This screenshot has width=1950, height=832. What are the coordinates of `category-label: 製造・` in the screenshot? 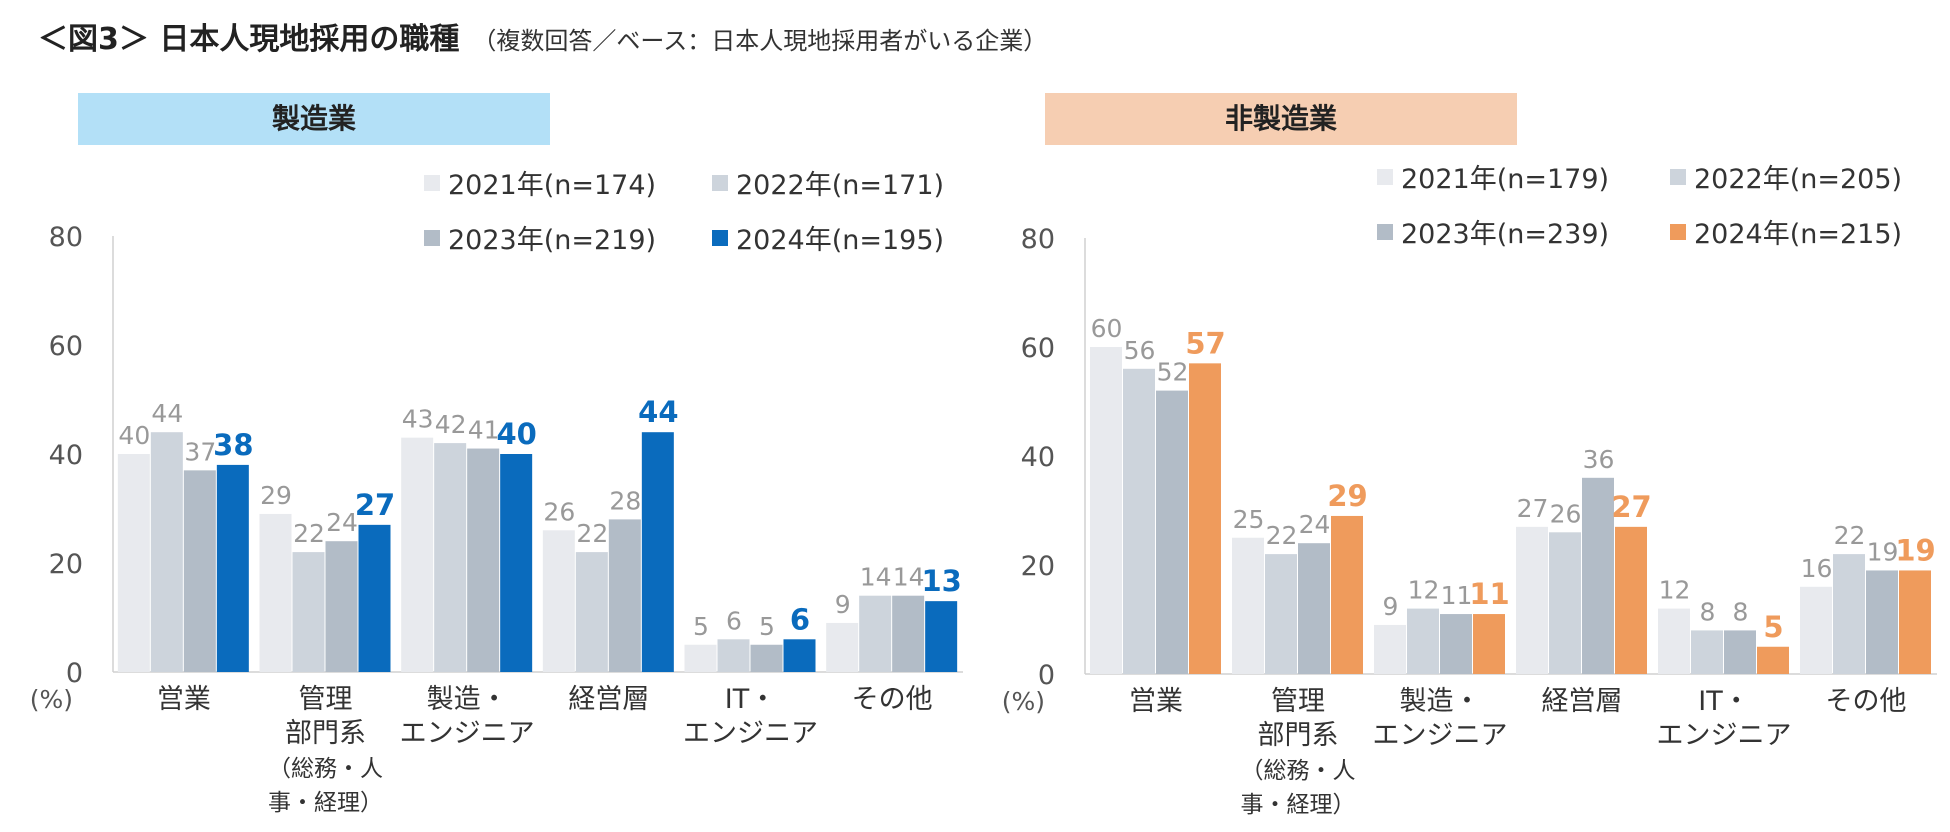 It's located at (1440, 701).